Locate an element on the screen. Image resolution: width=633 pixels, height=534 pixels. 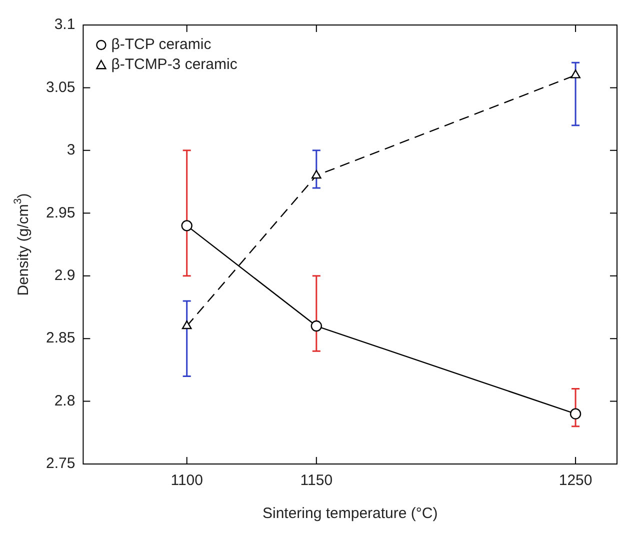
y-tick-label: 2.8 is located at coordinates (65, 401).